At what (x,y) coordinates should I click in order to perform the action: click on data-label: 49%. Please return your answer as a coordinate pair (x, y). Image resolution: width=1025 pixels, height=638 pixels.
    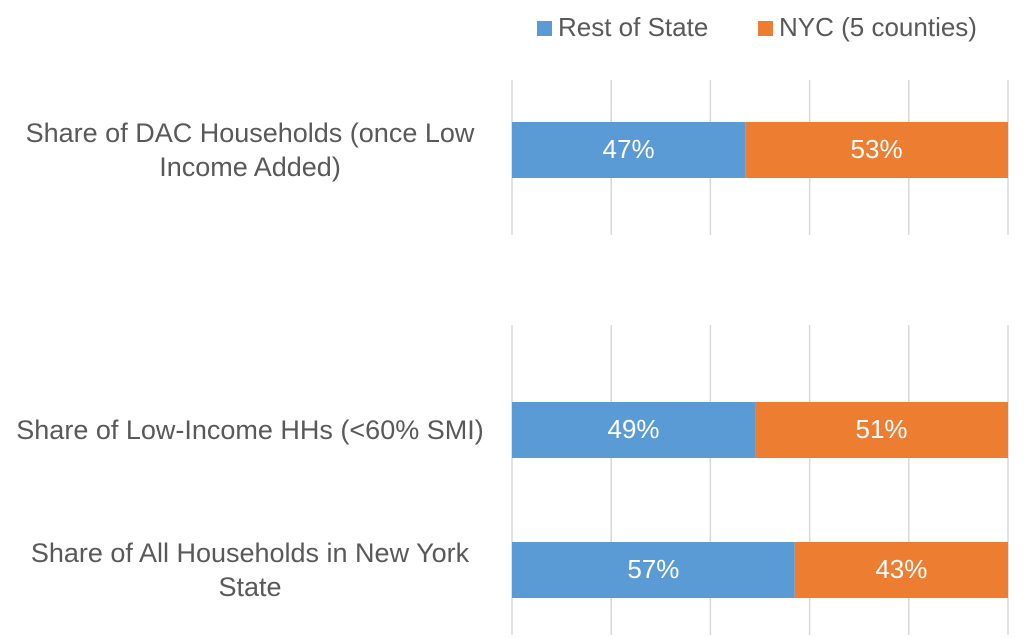
    Looking at the image, I should click on (633, 429).